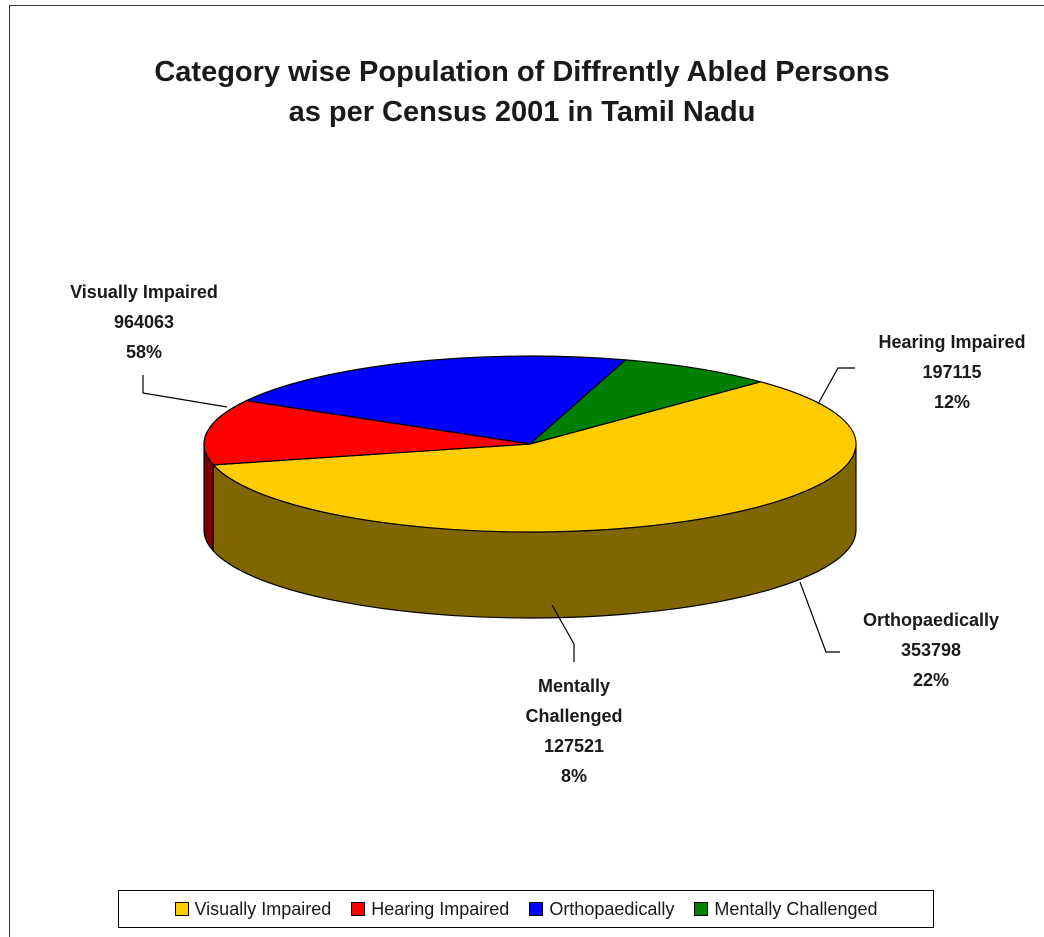  What do you see at coordinates (536, 909) in the screenshot?
I see `legend-swatch-orthopaedically` at bounding box center [536, 909].